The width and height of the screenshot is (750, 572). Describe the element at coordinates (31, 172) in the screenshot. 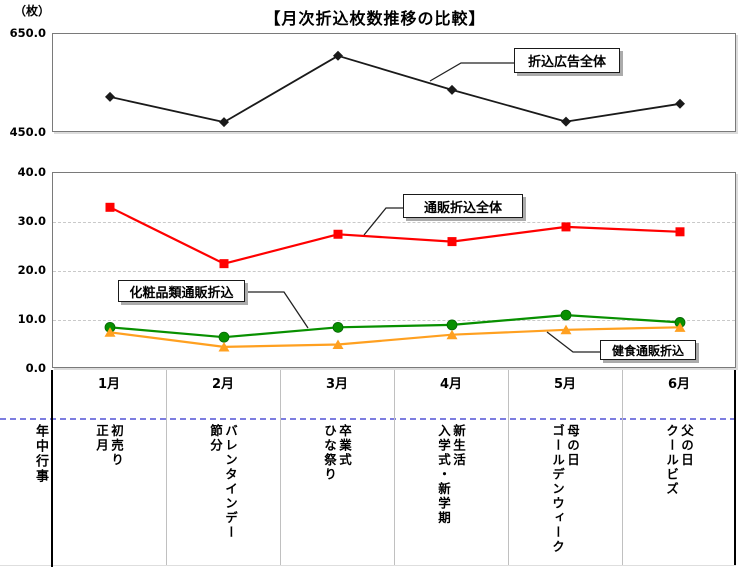

I see `y-axis-tick-label: 40.0` at that location.